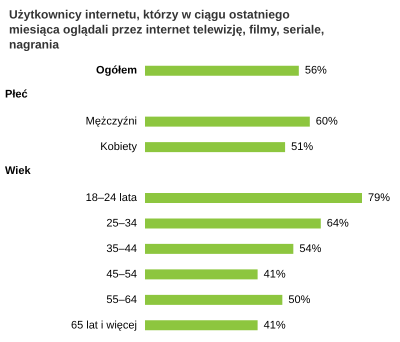  What do you see at coordinates (302, 147) in the screenshot?
I see `data-label: 51%` at bounding box center [302, 147].